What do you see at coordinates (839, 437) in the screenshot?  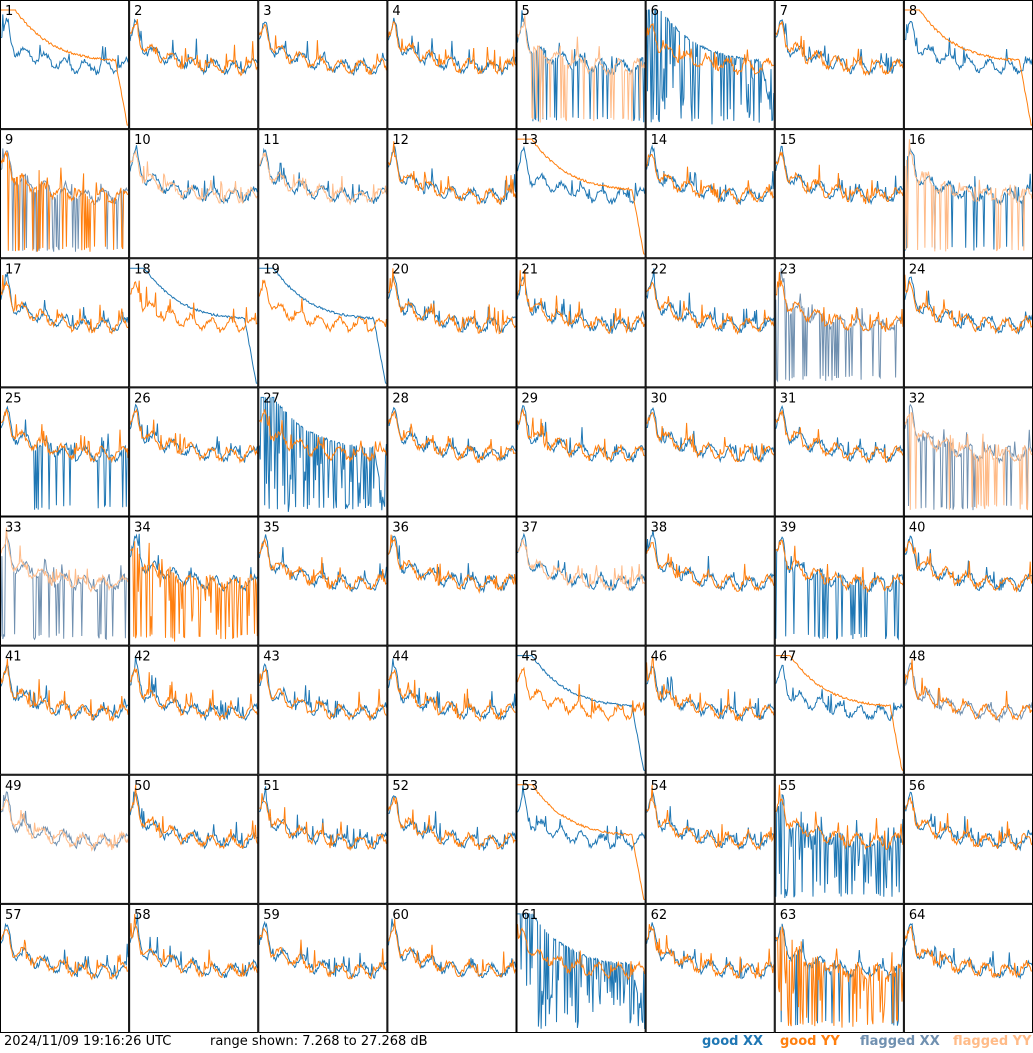 I see `panel-31-yy-line` at bounding box center [839, 437].